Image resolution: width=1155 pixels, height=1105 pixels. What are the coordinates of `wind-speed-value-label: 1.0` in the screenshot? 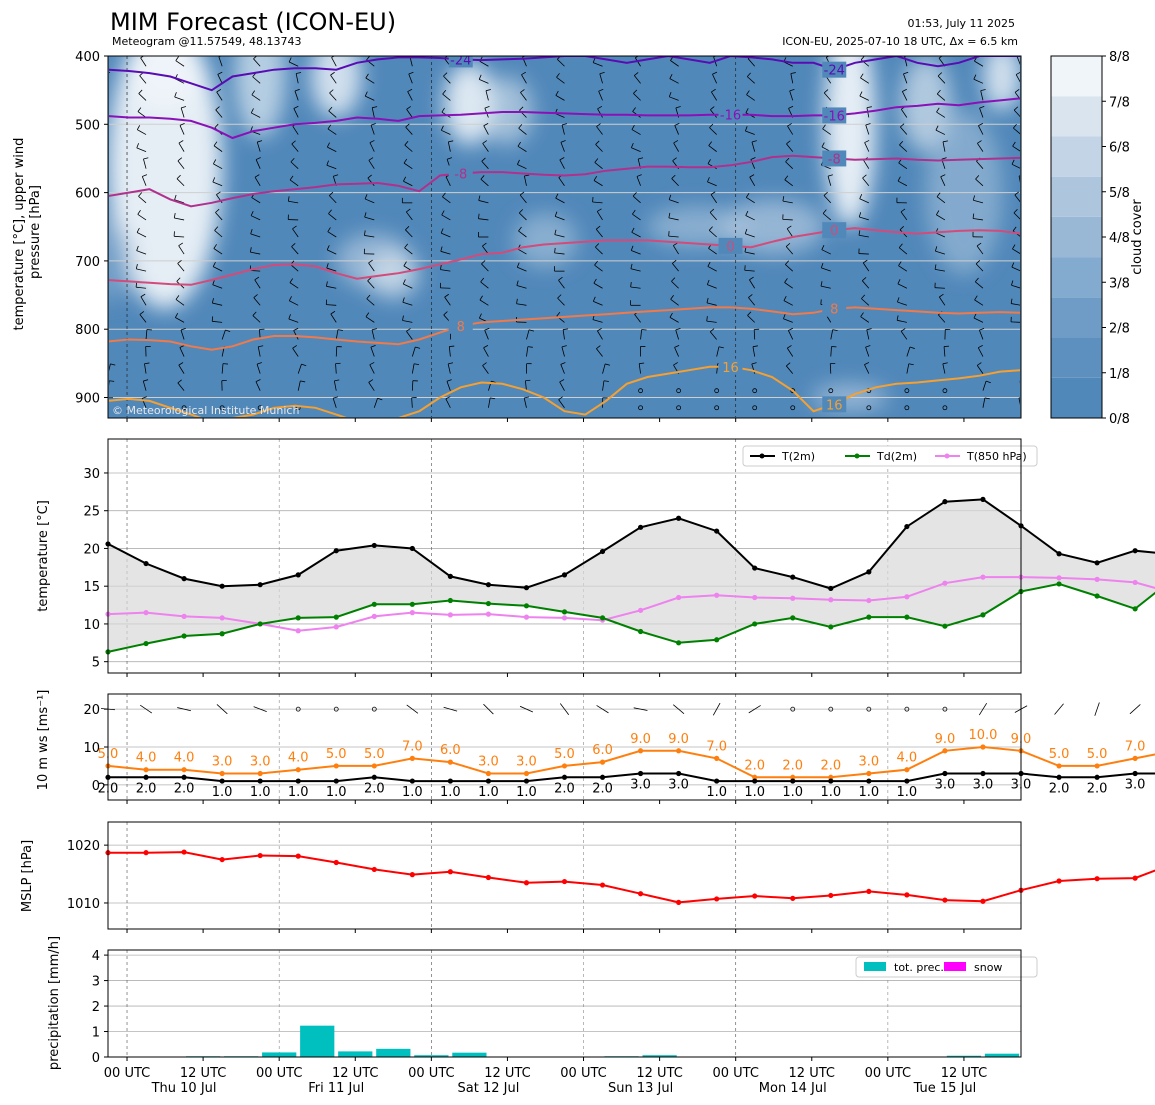 It's located at (412, 792).